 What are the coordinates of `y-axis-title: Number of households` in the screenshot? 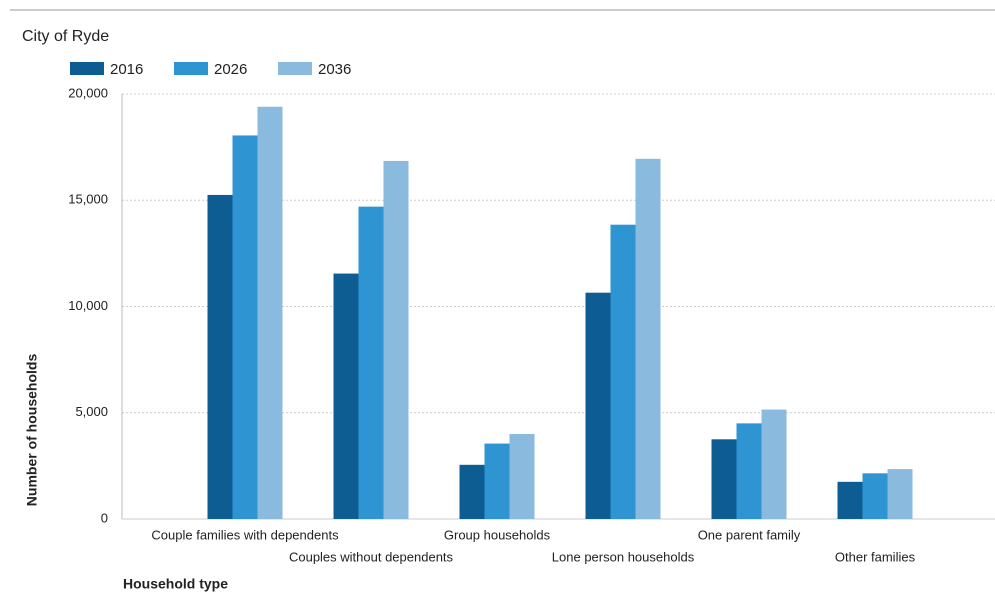 It's located at (32, 430).